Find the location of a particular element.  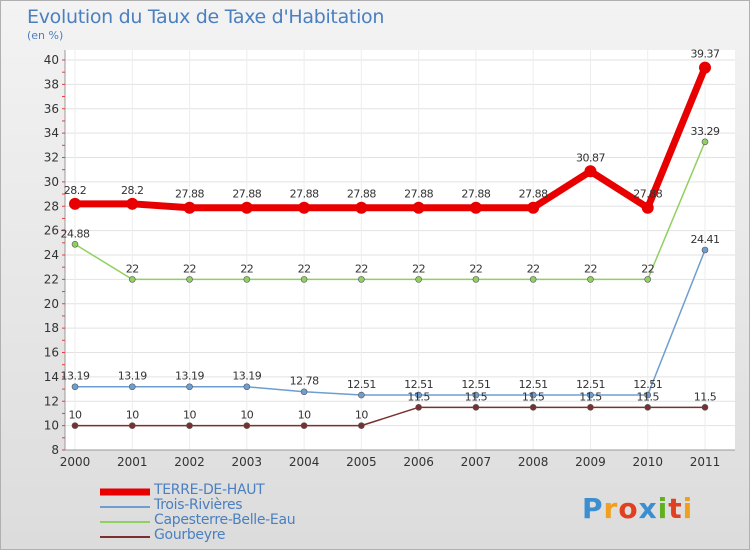

data-label: 24.41 is located at coordinates (705, 239).